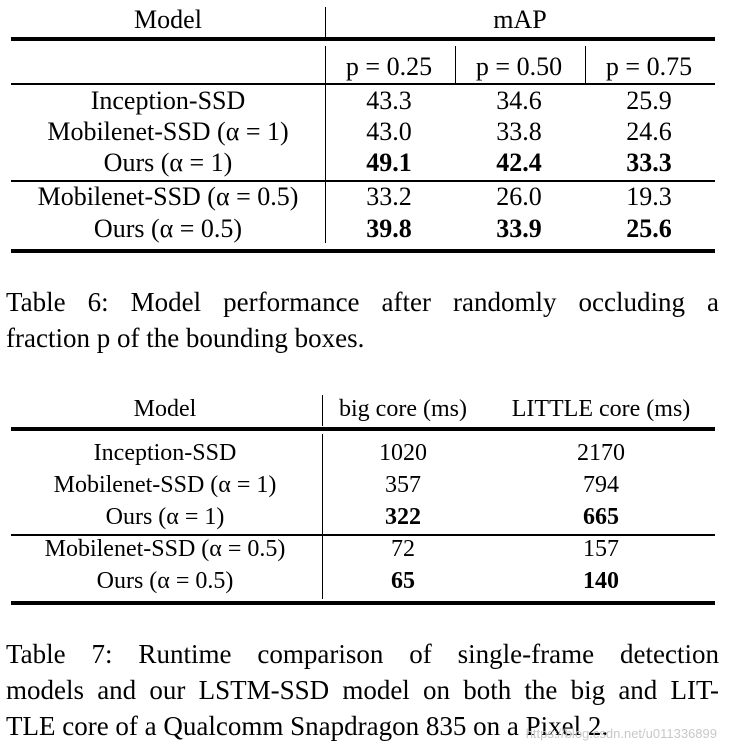  Describe the element at coordinates (601, 549) in the screenshot. I see `table-cell: 157` at that location.